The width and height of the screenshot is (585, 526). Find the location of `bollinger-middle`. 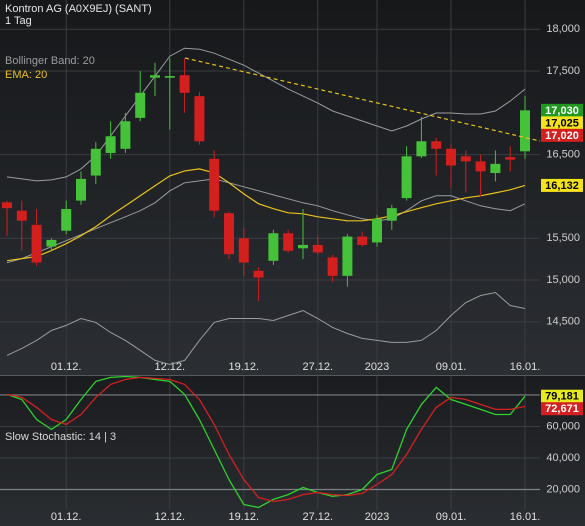

bollinger-middle is located at coordinates (266, 221).